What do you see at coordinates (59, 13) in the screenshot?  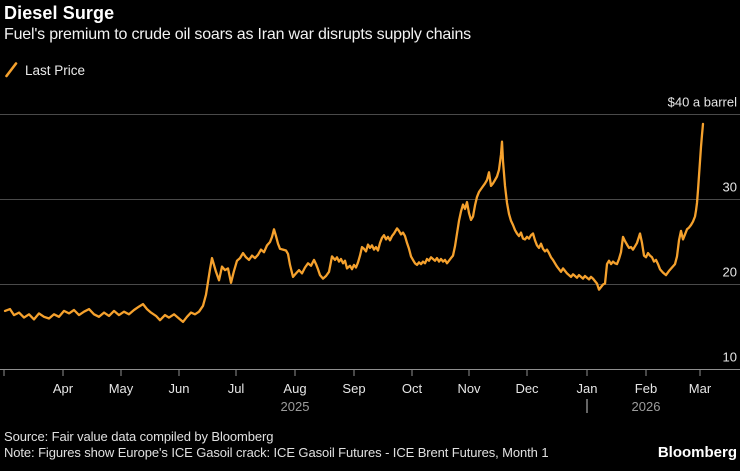 I see `page-title: Diesel Surge` at bounding box center [59, 13].